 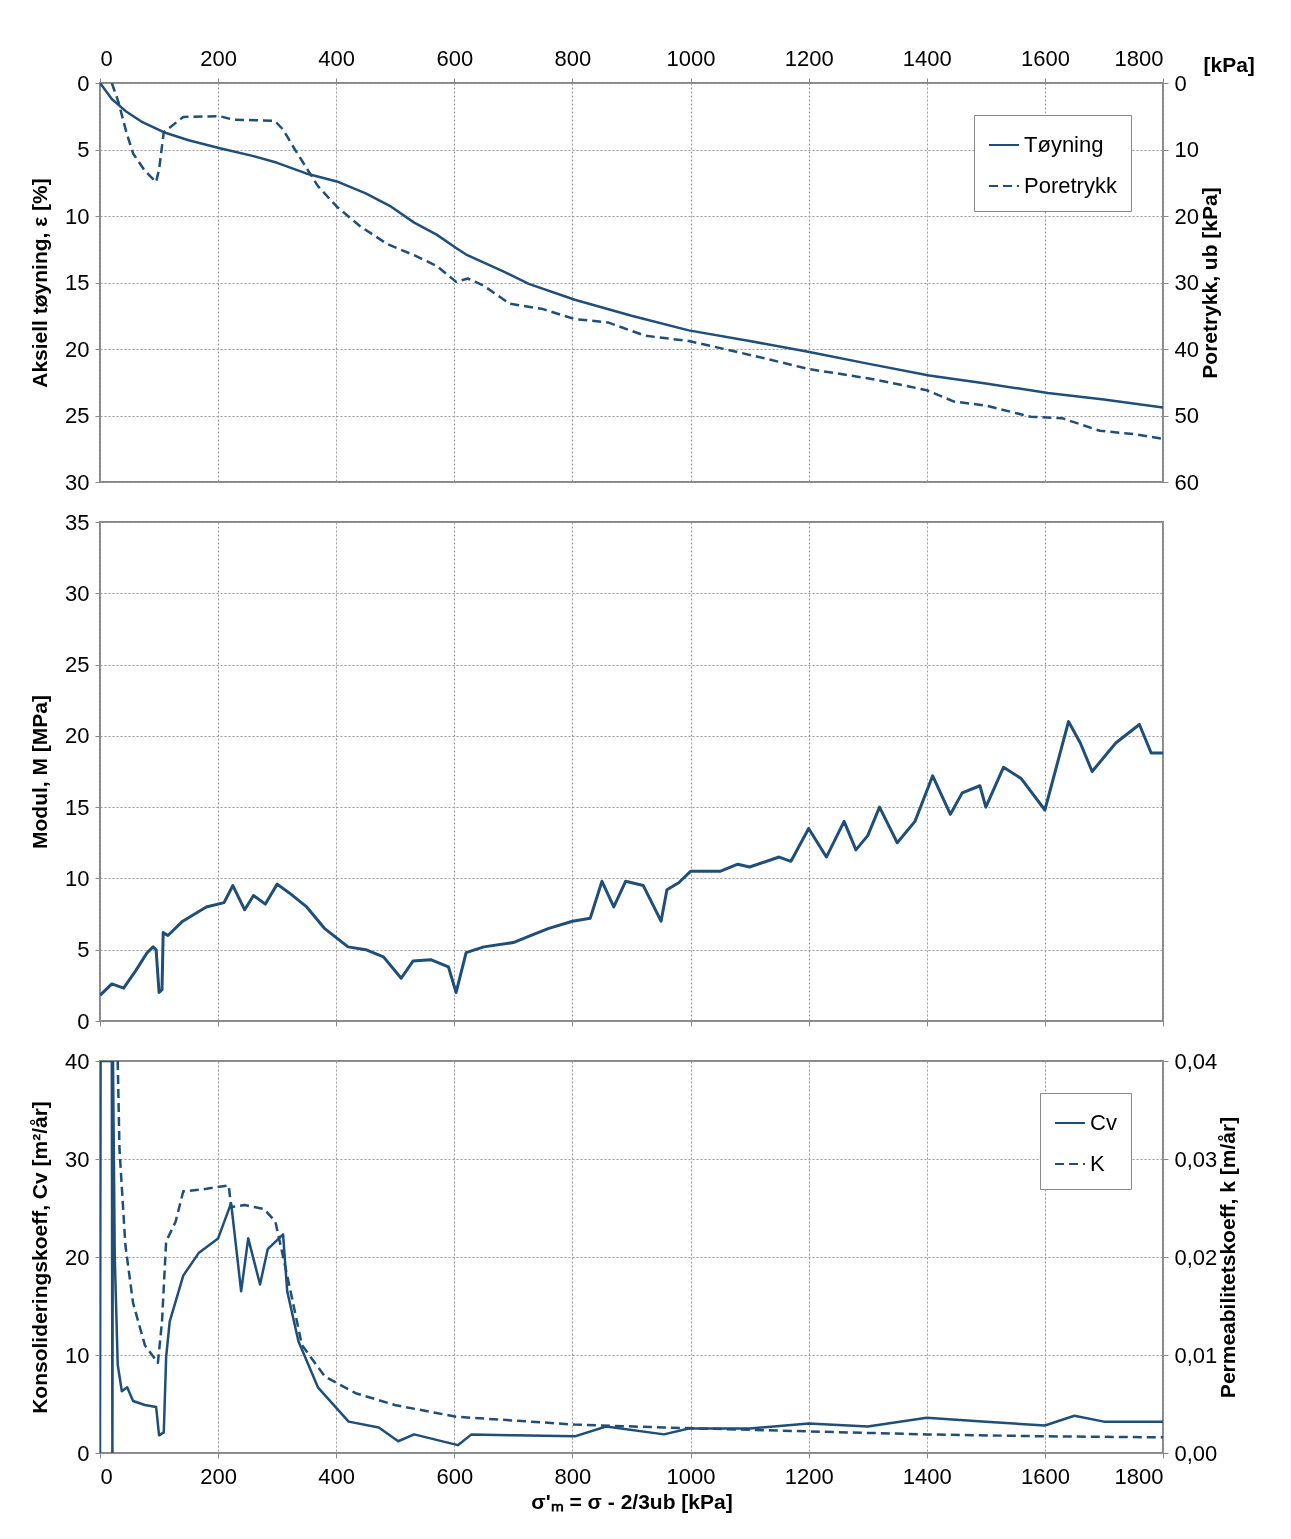 I want to click on y-axis-title: Aksiell tøyning, ε [%], so click(x=40, y=283).